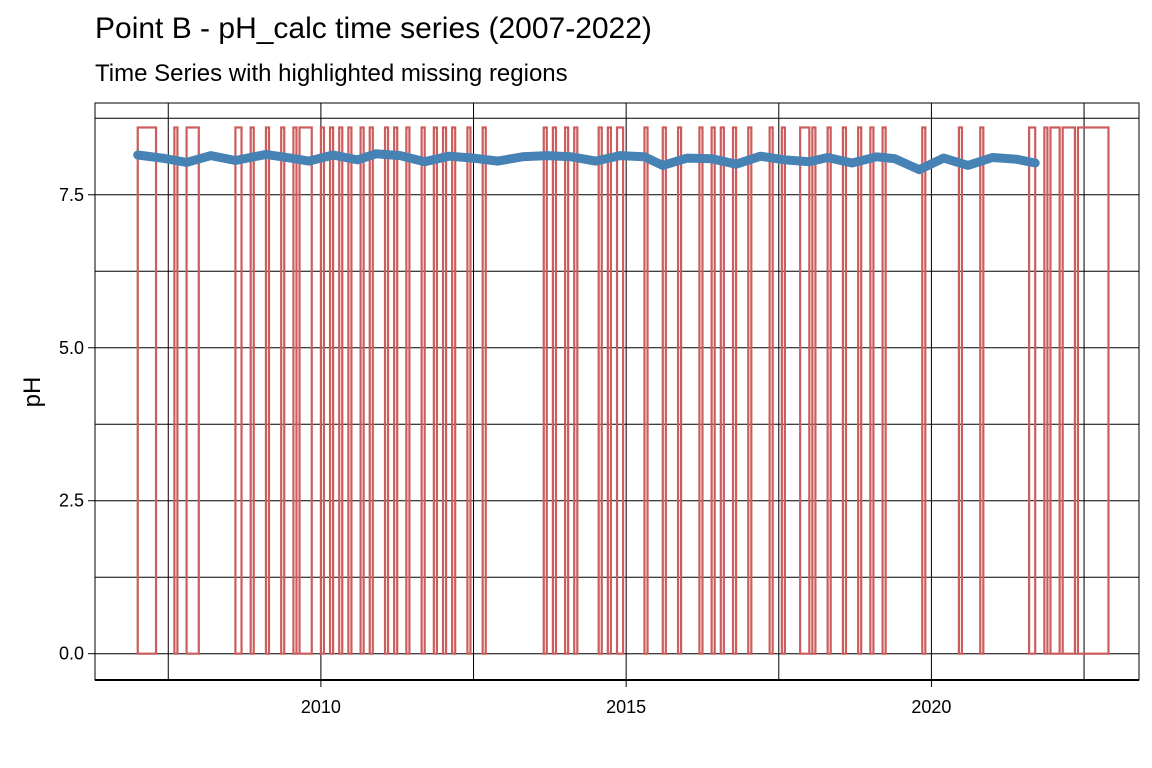  What do you see at coordinates (71, 501) in the screenshot?
I see `y-tick-label-1: 2.5` at bounding box center [71, 501].